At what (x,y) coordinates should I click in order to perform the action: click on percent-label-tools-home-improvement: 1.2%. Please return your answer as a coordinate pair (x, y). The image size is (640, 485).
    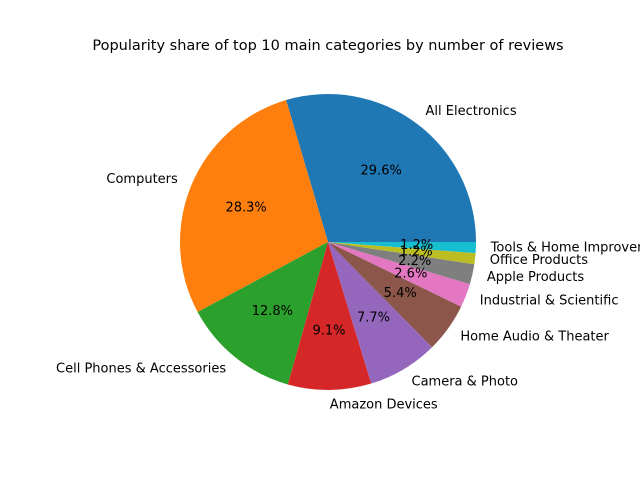
    Looking at the image, I should click on (416, 245).